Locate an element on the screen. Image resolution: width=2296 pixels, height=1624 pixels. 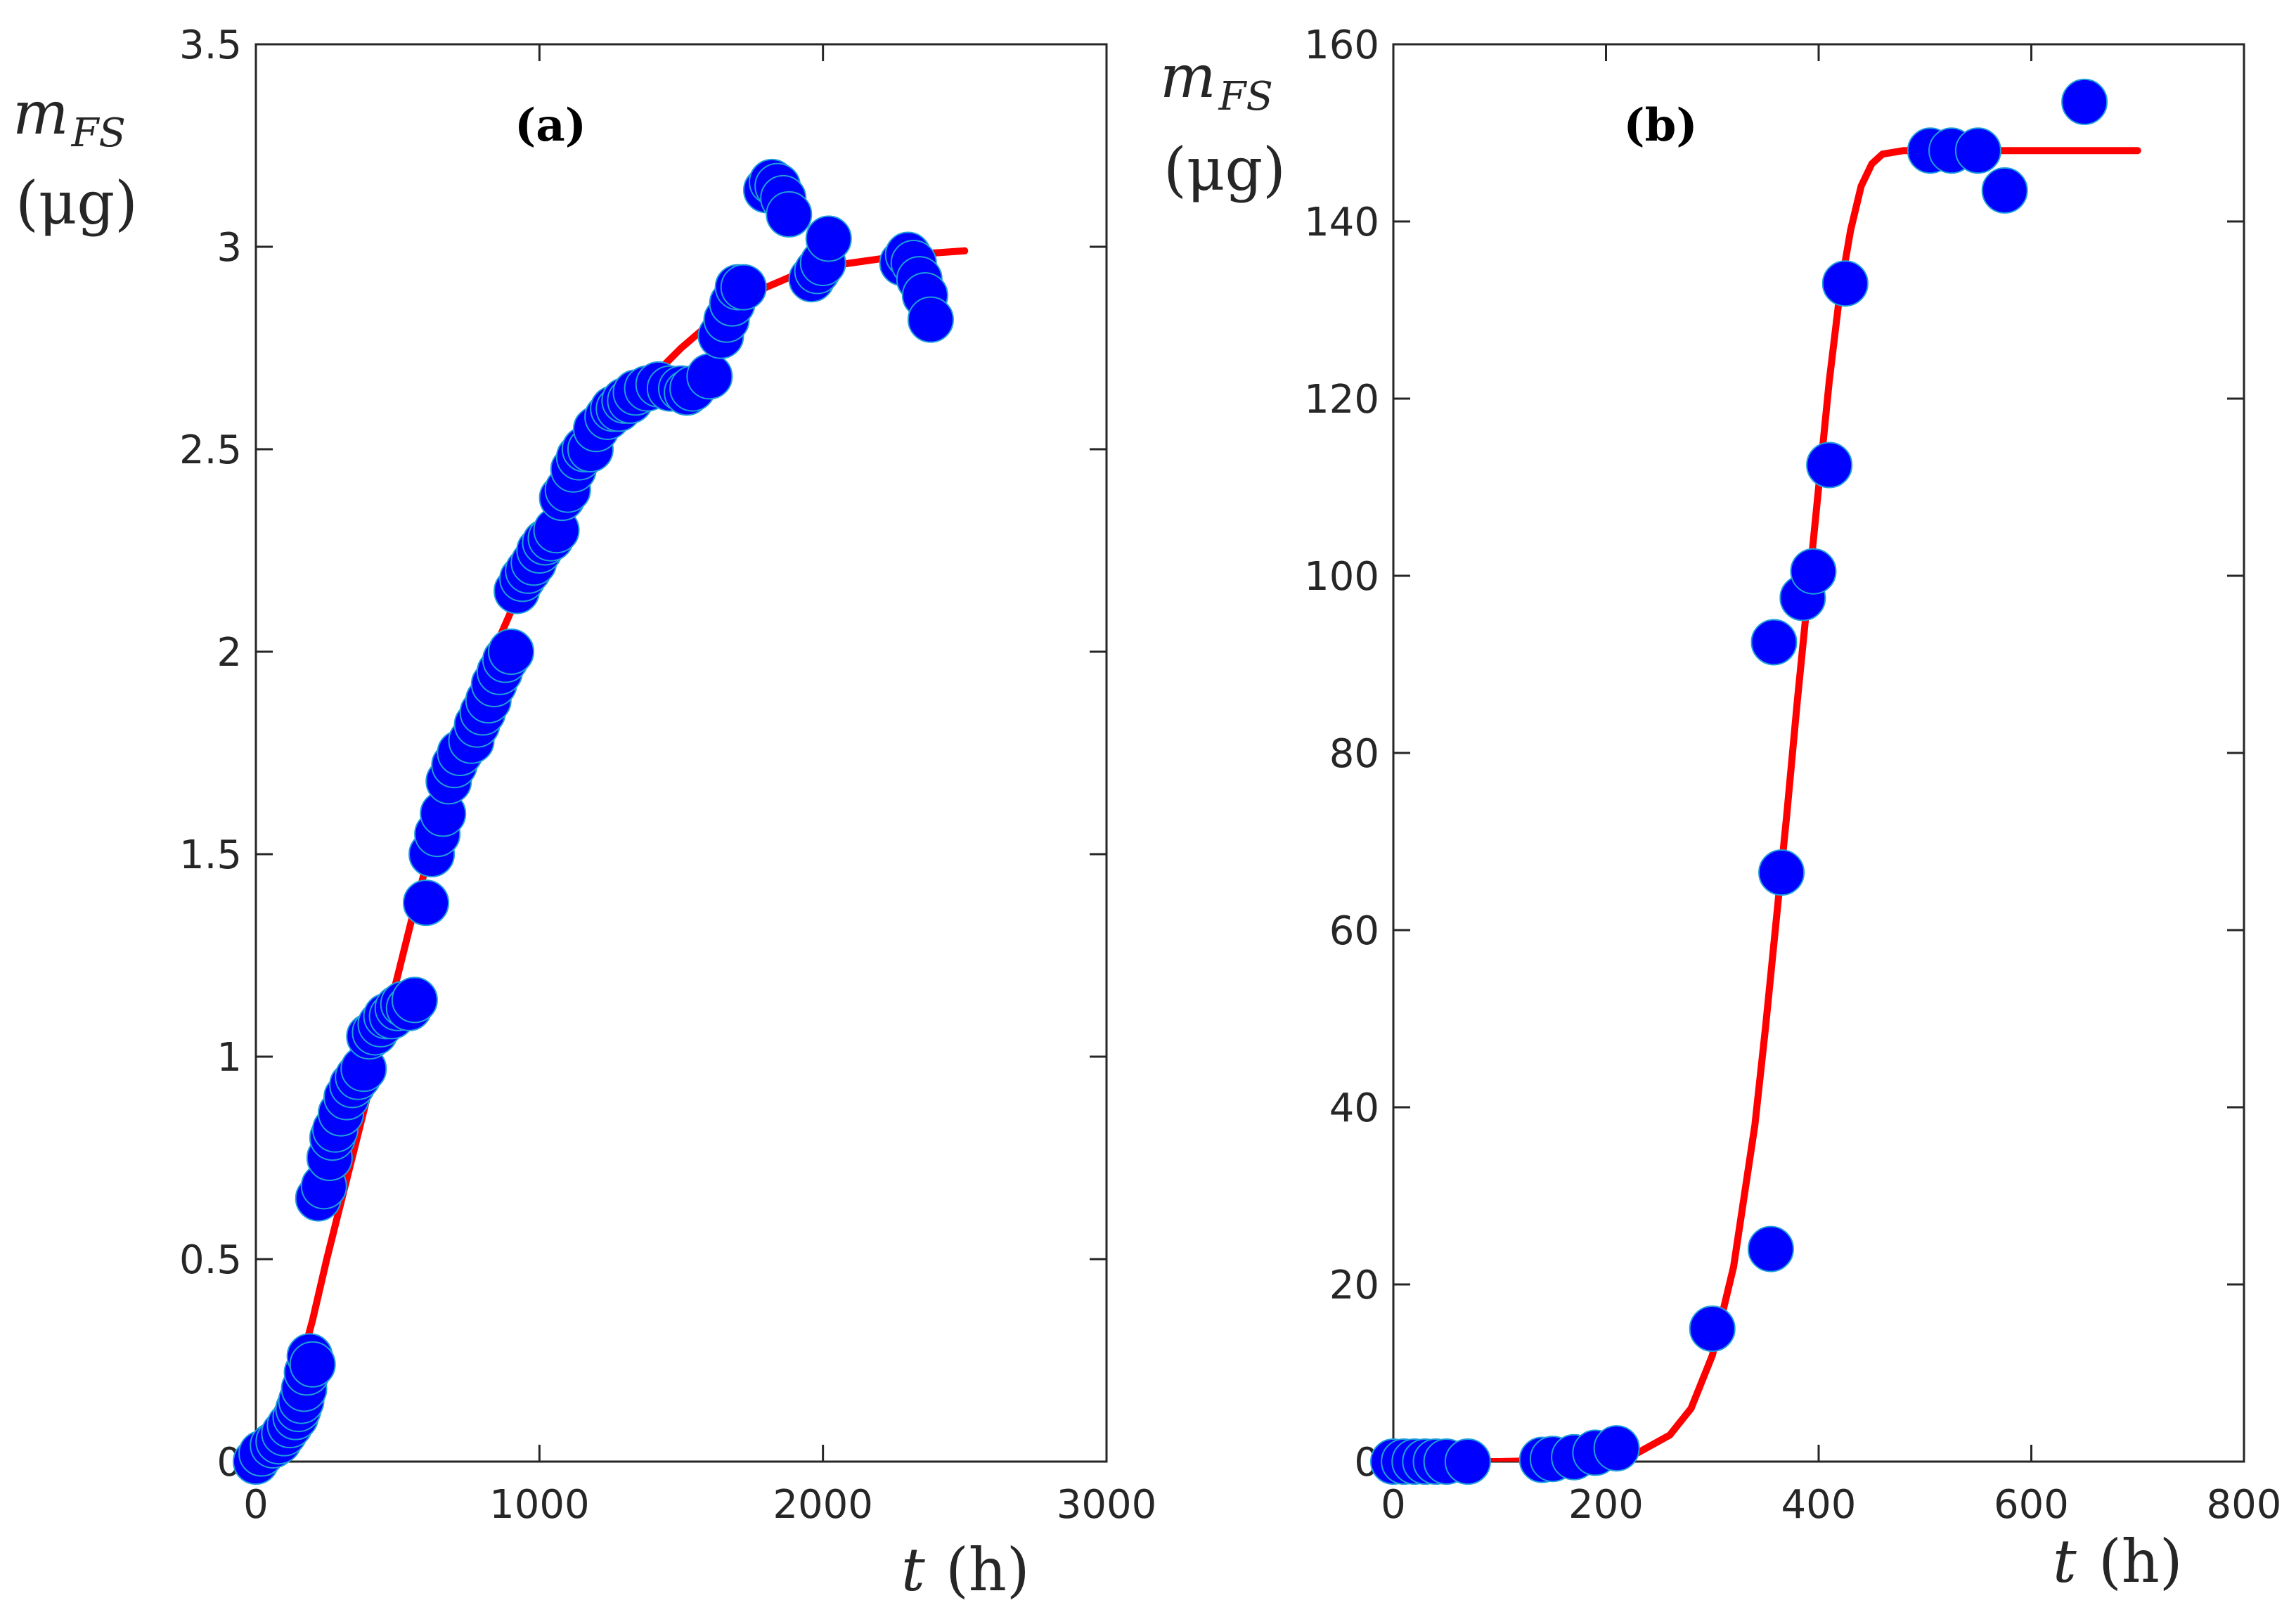
y-tick-label-a-4: 2 is located at coordinates (229, 653).